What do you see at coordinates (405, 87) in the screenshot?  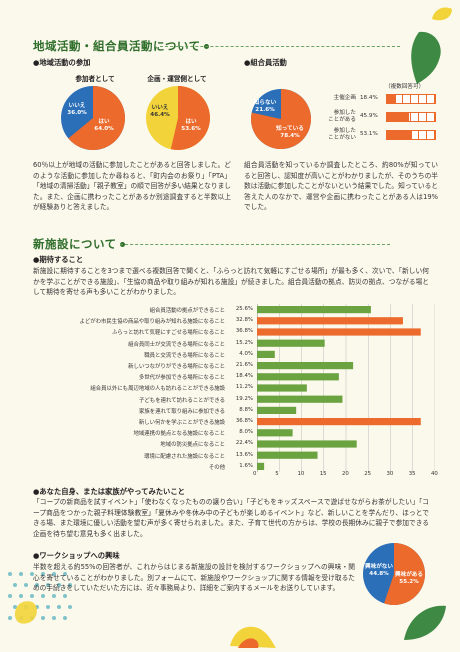 I see `multi-answer-note: （複数回答可）` at bounding box center [405, 87].